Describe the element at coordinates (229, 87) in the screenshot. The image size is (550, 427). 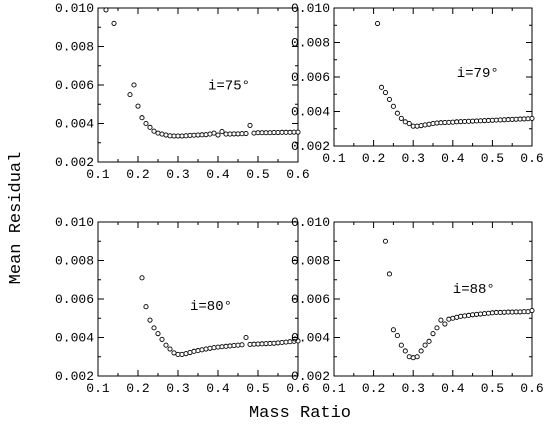
I see `panel-label: i=75°` at that location.